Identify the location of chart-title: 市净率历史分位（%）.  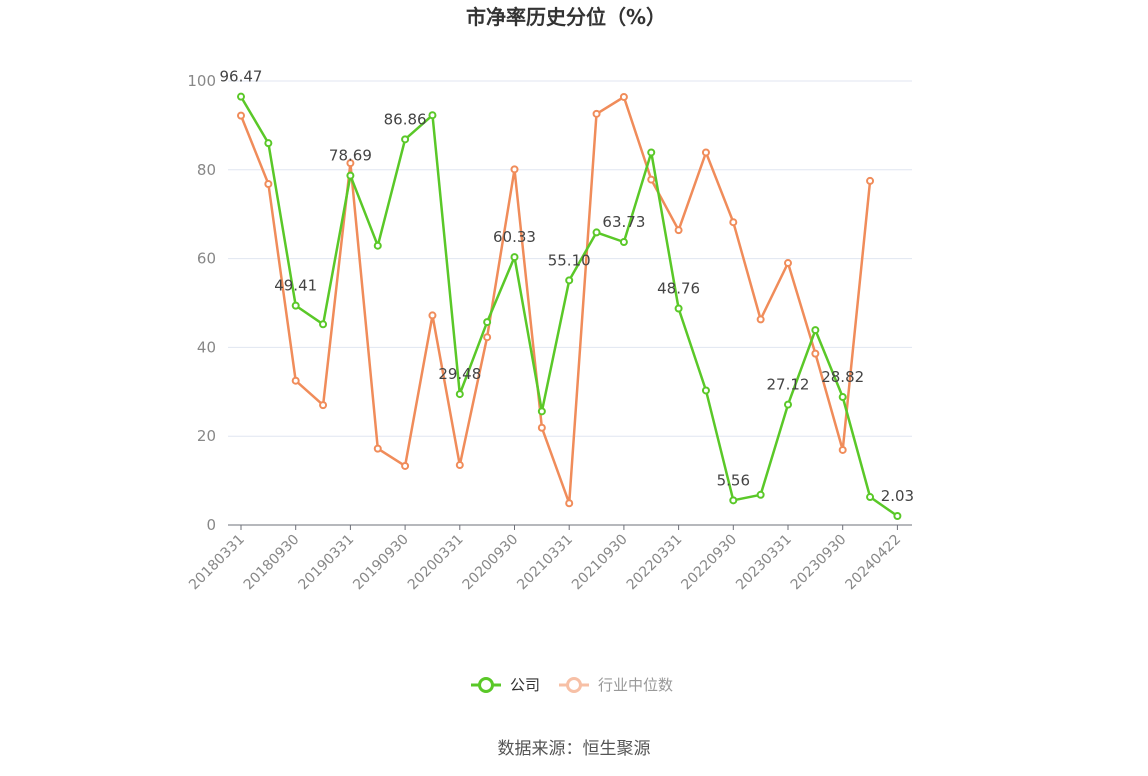
(566, 17).